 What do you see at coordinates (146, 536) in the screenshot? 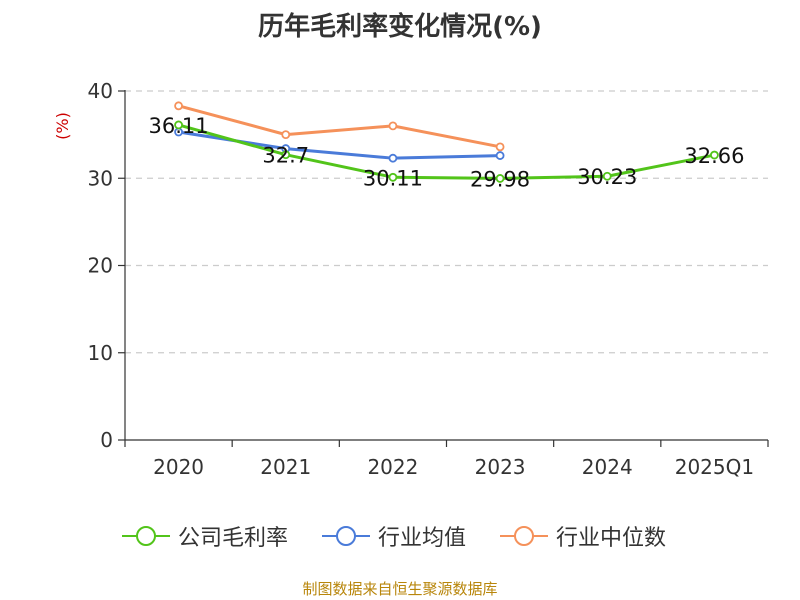
I see `legend-marker-company` at bounding box center [146, 536].